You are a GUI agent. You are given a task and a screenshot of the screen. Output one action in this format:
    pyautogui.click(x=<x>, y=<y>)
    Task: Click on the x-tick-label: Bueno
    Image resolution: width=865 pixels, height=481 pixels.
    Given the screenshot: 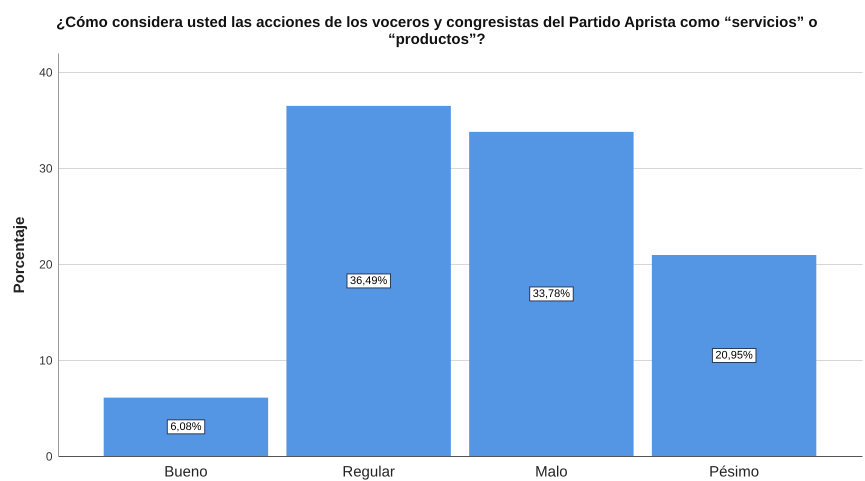 What is the action you would take?
    pyautogui.click(x=186, y=472)
    